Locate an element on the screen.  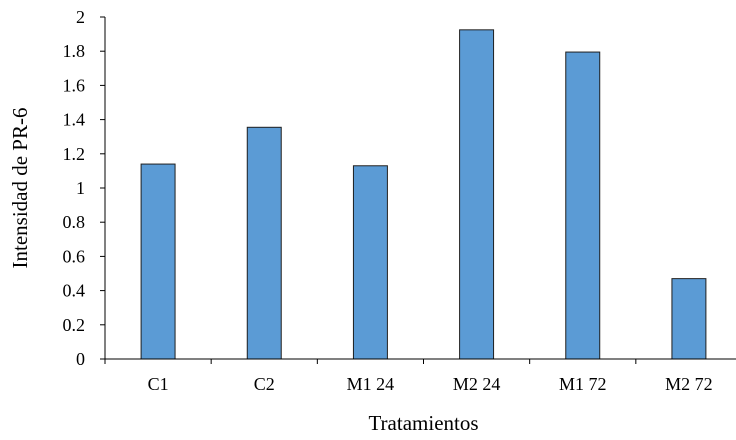
x-axis-title: Tratamientos is located at coordinates (423, 423).